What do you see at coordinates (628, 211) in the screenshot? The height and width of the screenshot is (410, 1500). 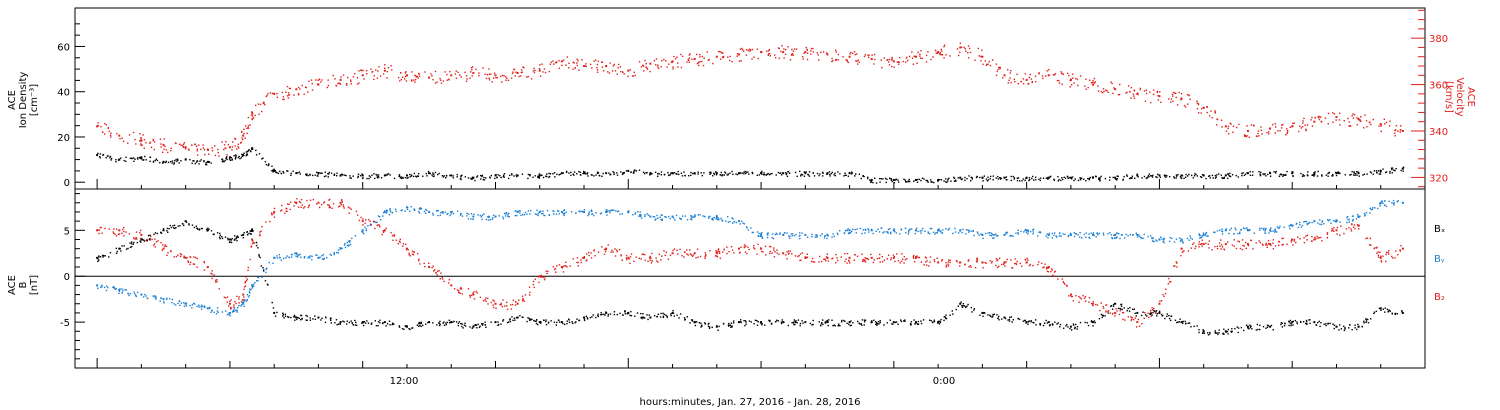 I see `by-point` at bounding box center [628, 211].